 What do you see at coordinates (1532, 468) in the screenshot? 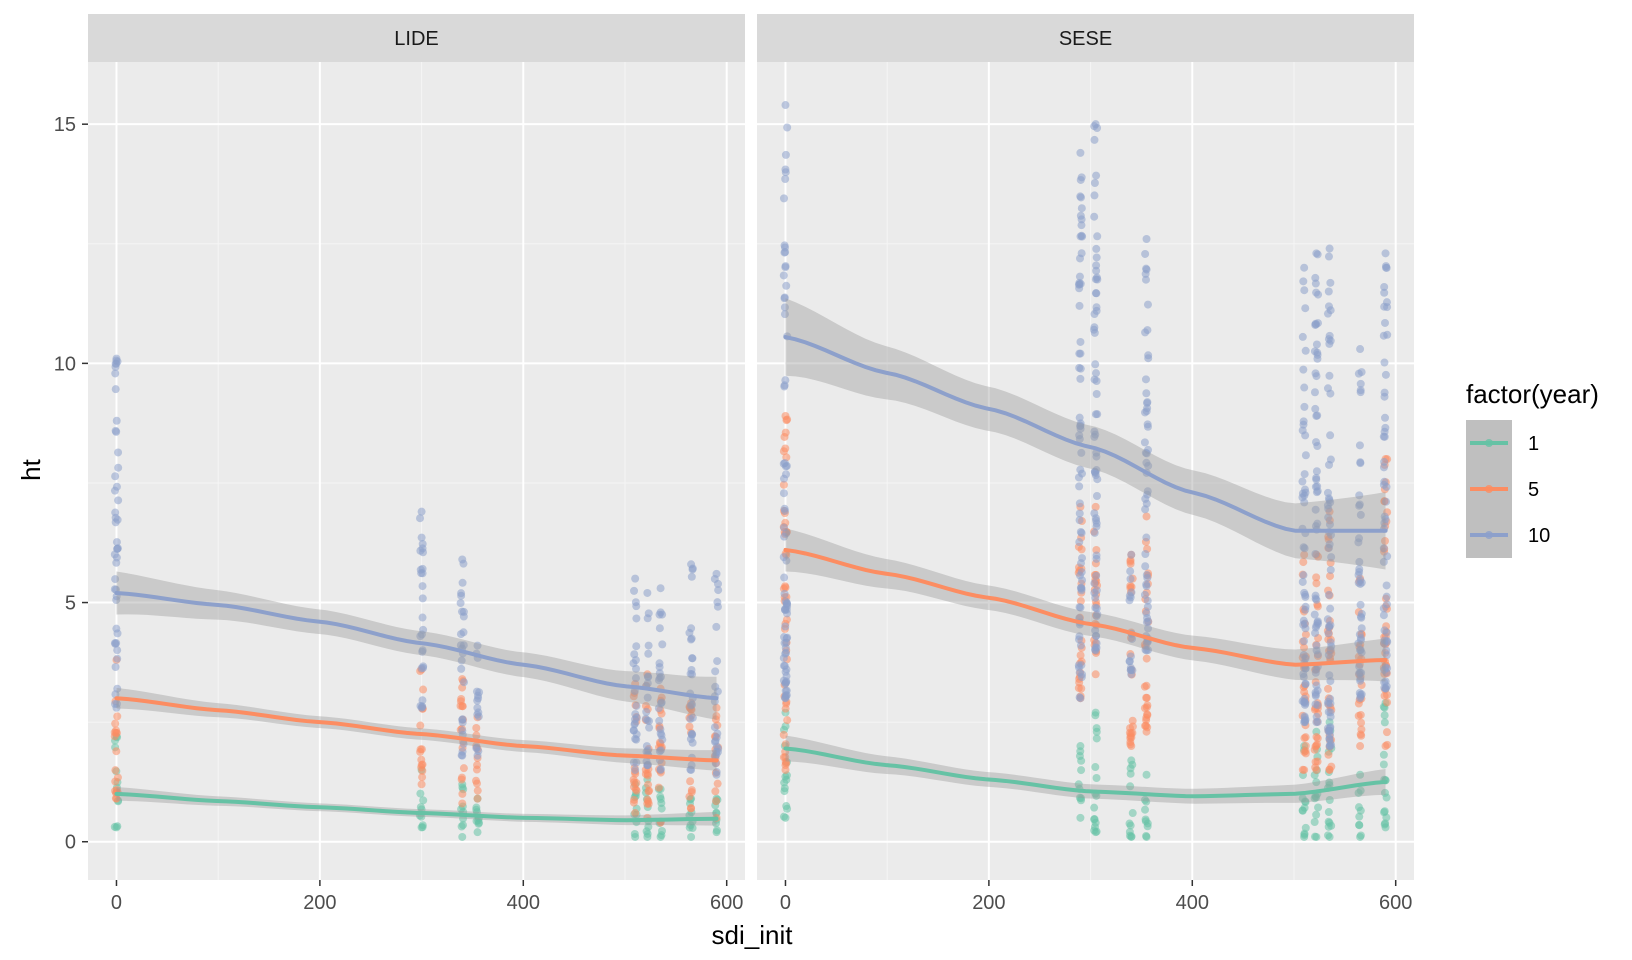
I see `legend: factor(year) 1 5 10` at bounding box center [1532, 468].